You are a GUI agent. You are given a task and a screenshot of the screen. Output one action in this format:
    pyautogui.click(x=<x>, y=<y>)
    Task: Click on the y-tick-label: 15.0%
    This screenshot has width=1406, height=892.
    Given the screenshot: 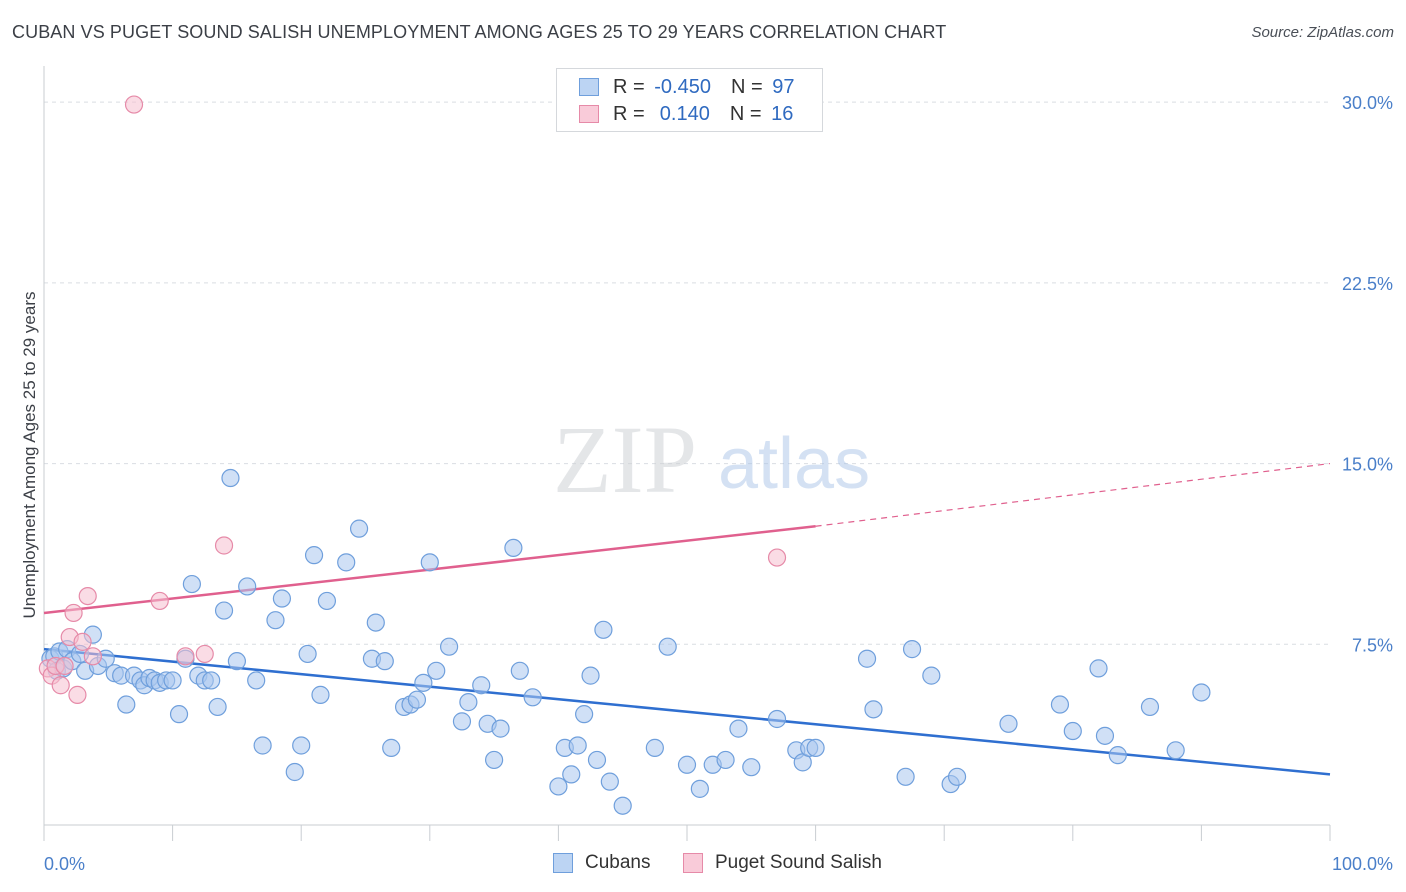 What is the action you would take?
    pyautogui.click(x=1367, y=465)
    